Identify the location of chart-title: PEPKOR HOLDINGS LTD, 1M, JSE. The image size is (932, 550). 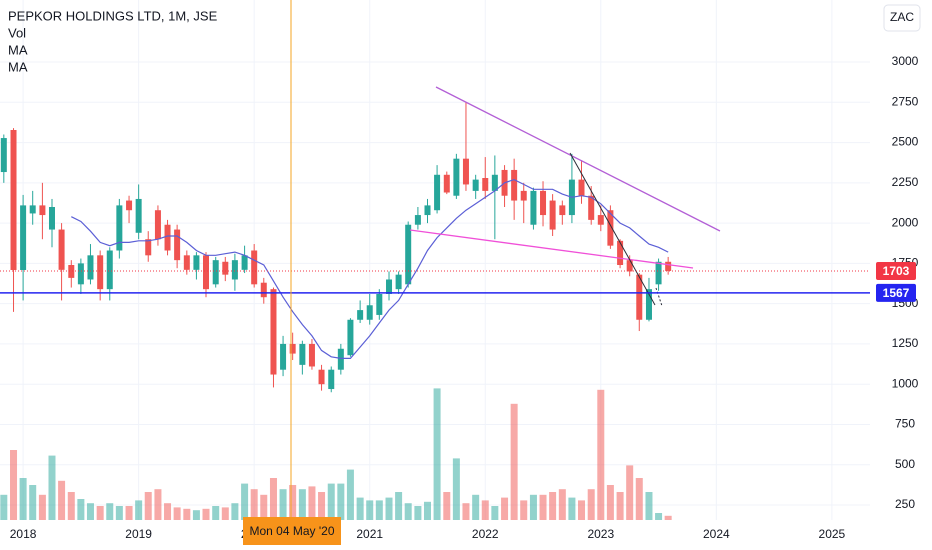
(113, 15).